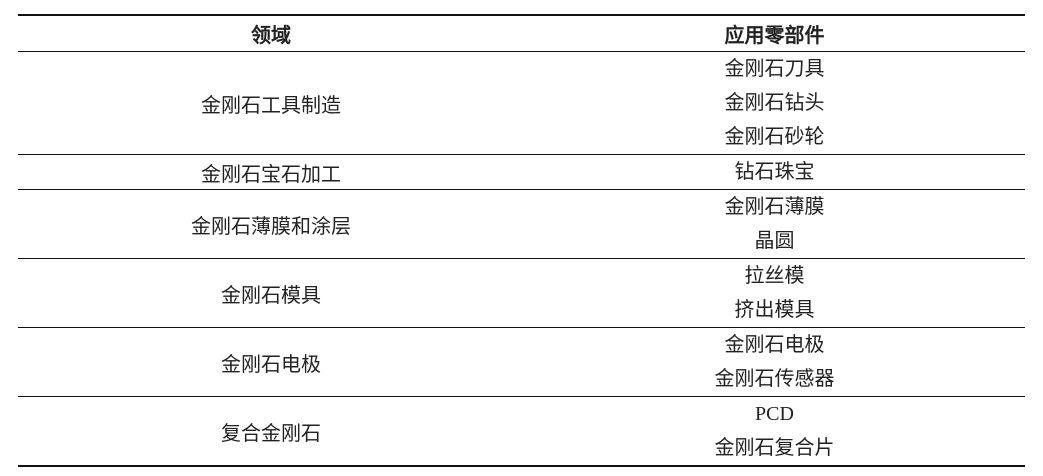  What do you see at coordinates (774, 241) in the screenshot?
I see `part-item: 晶圆` at bounding box center [774, 241].